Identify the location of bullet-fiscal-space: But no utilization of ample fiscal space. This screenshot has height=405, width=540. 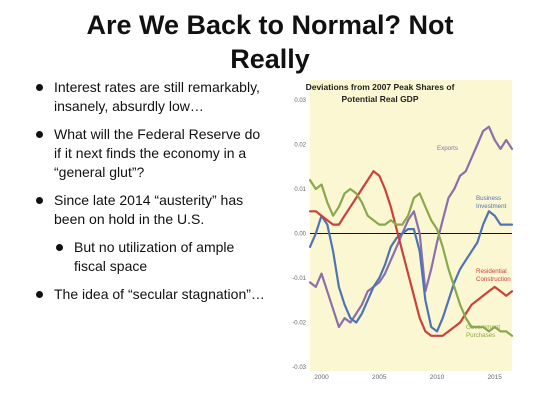
(175, 257).